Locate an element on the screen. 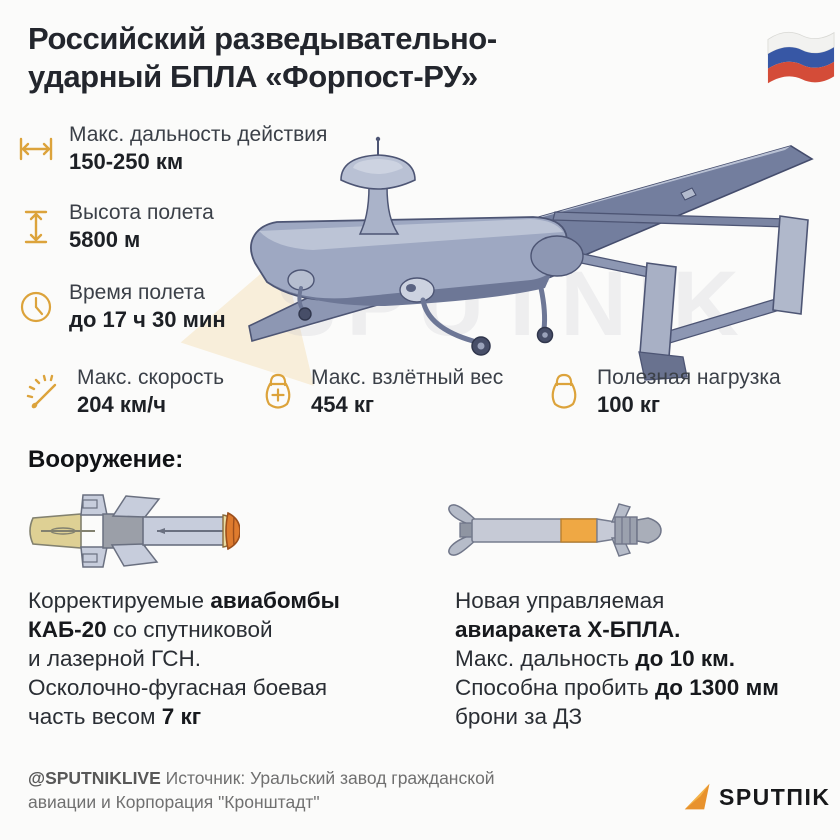  text-segment-bold: до 1300 мм is located at coordinates (716, 687).